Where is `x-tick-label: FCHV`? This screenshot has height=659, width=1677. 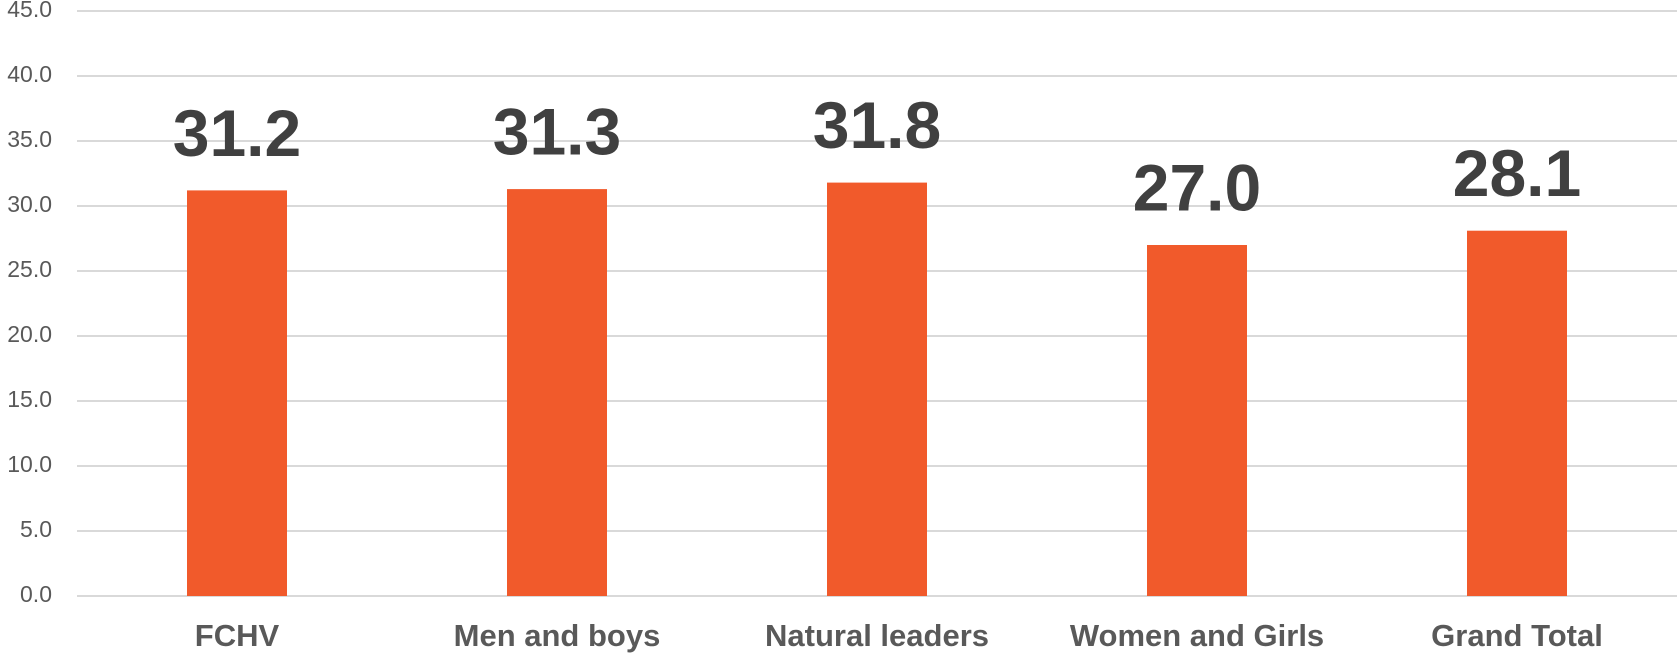 x-tick-label: FCHV is located at coordinates (237, 635).